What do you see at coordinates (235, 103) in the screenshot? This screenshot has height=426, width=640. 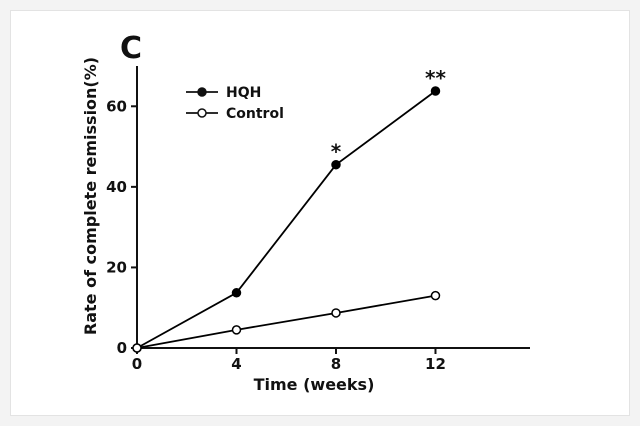 I see `legend: HQH Control` at bounding box center [235, 103].